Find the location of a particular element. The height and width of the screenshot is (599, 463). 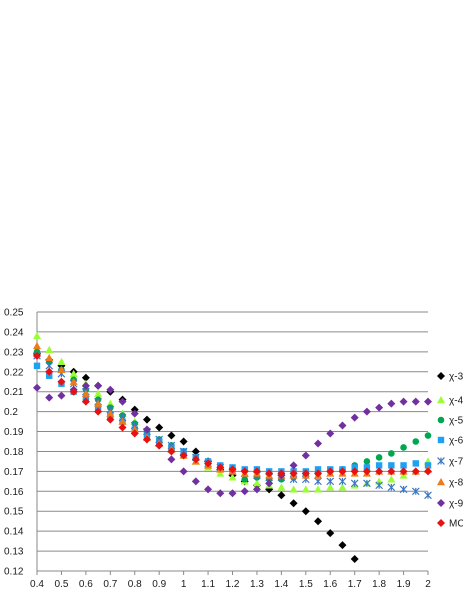

x-tick-label: 1.8 is located at coordinates (379, 584).